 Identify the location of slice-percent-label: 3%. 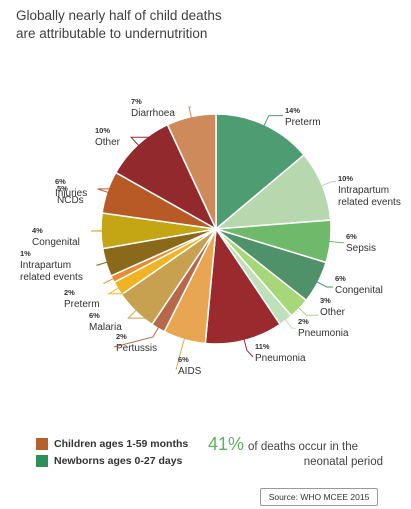
(325, 300).